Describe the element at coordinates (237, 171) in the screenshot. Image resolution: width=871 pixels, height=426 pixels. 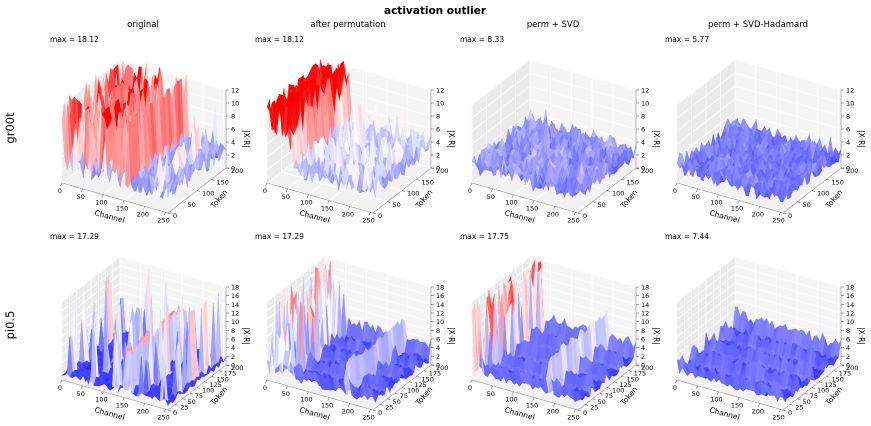
I see `y-tick-label: 200` at that location.